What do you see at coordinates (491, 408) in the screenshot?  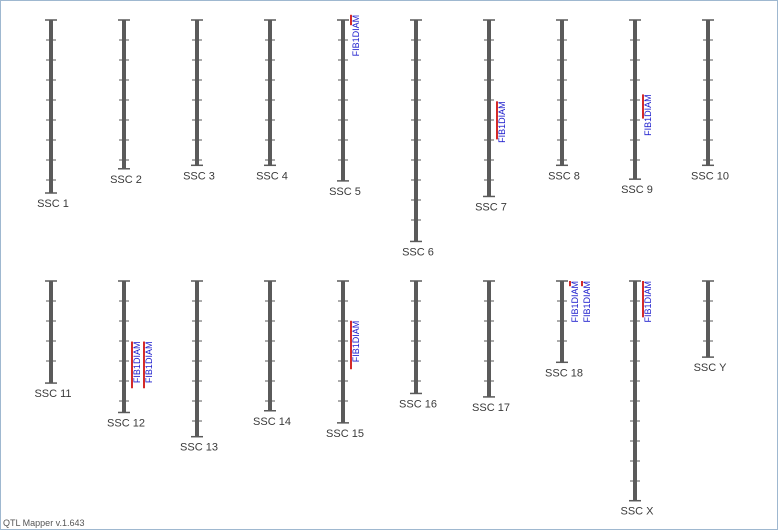 I see `chromosome-label: SSC 17` at bounding box center [491, 408].